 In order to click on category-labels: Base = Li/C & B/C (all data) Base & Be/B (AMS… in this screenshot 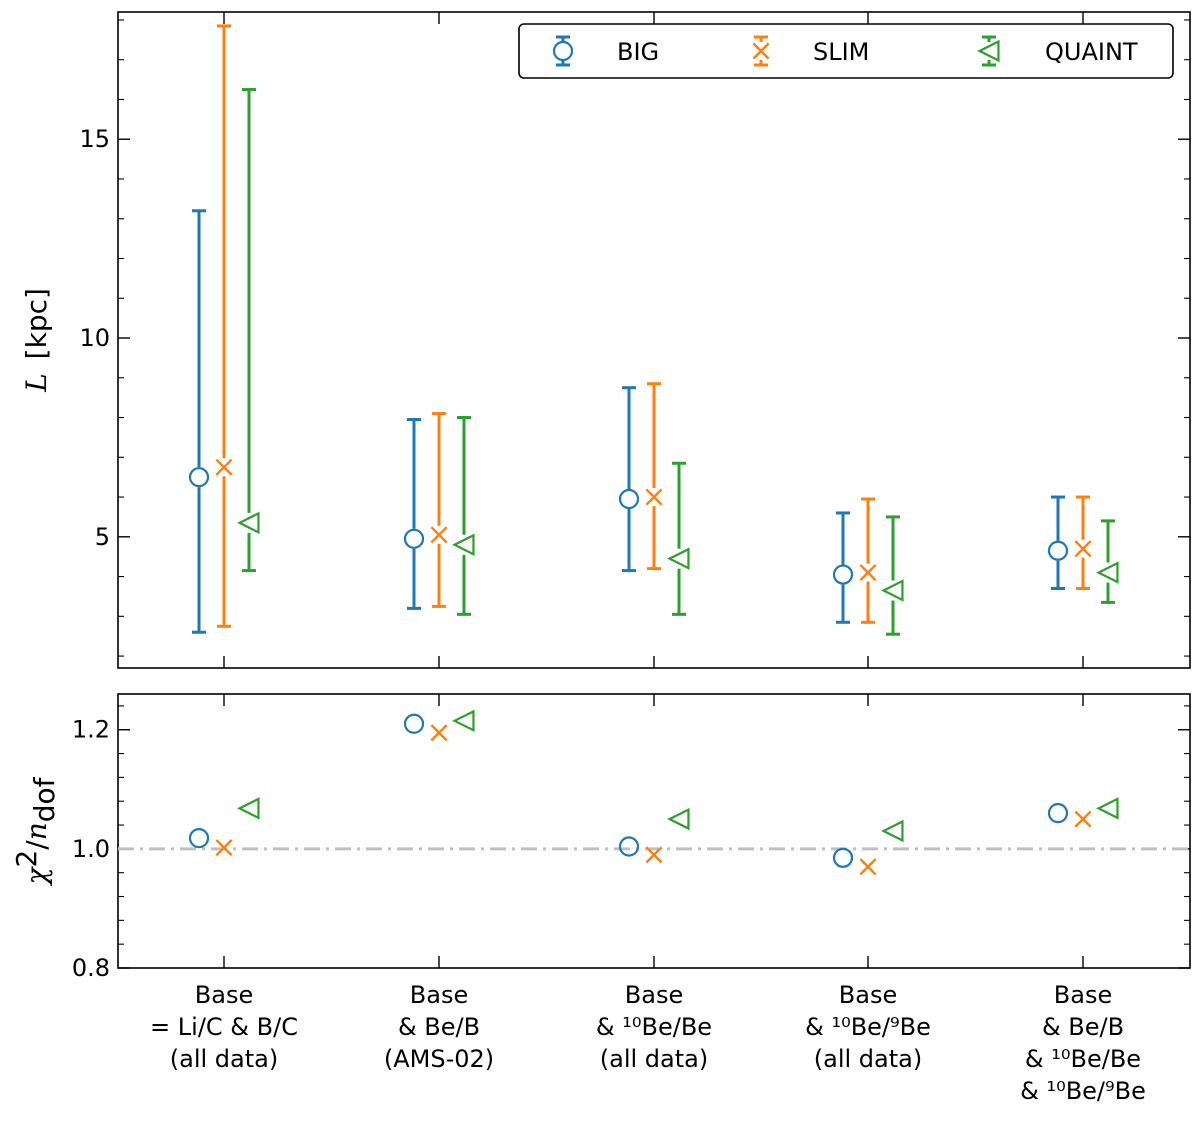, I will do `click(648, 1043)`.